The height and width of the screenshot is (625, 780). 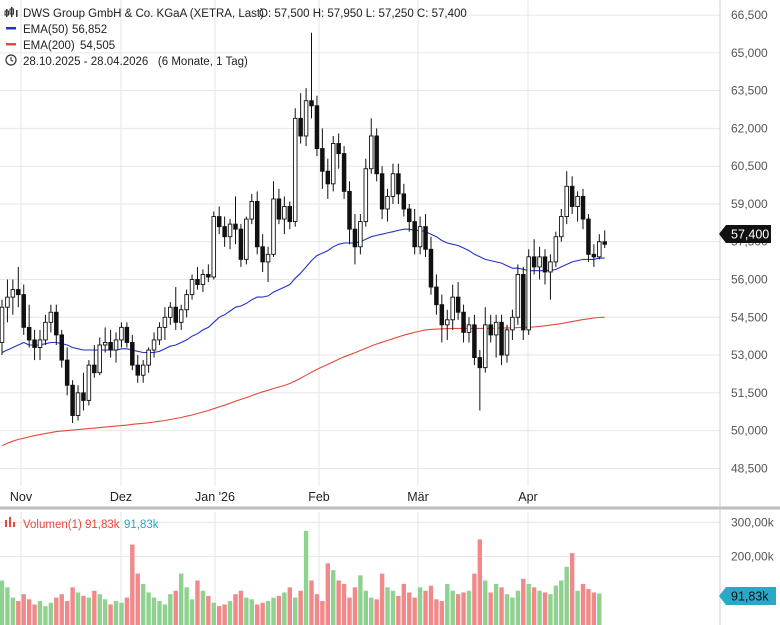 I want to click on y-tick-label: 59,000, so click(x=749, y=204).